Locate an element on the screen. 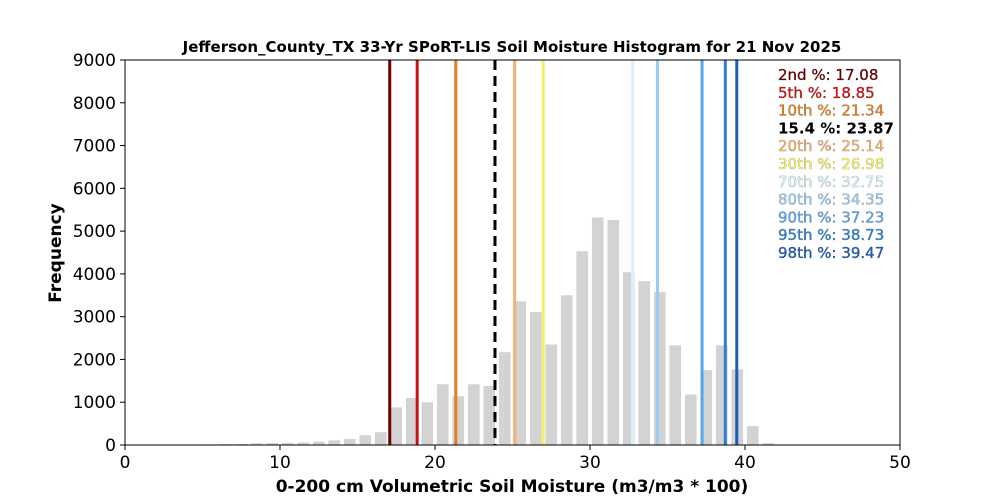 Image resolution: width=1000 pixels, height=500 pixels. y-tick-label: 8000 is located at coordinates (94, 104).